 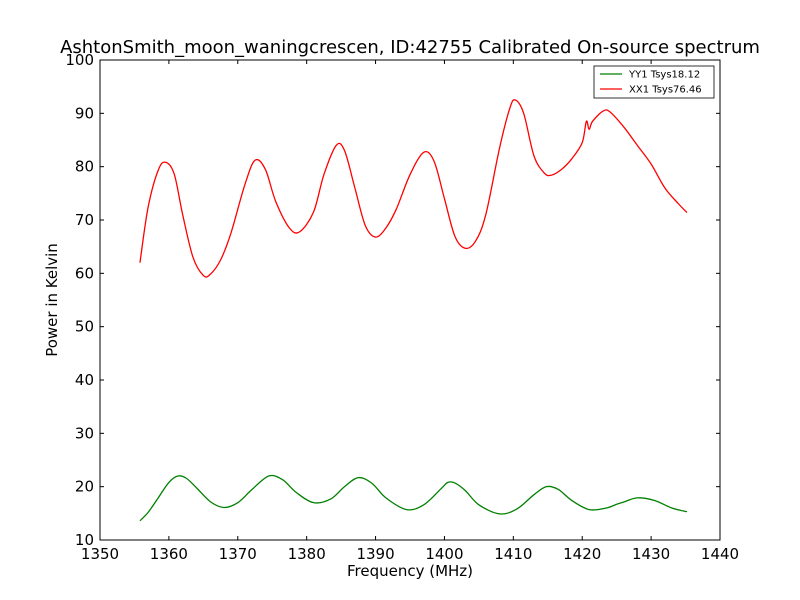 I want to click on x-tick-label: 1420, so click(x=582, y=554).